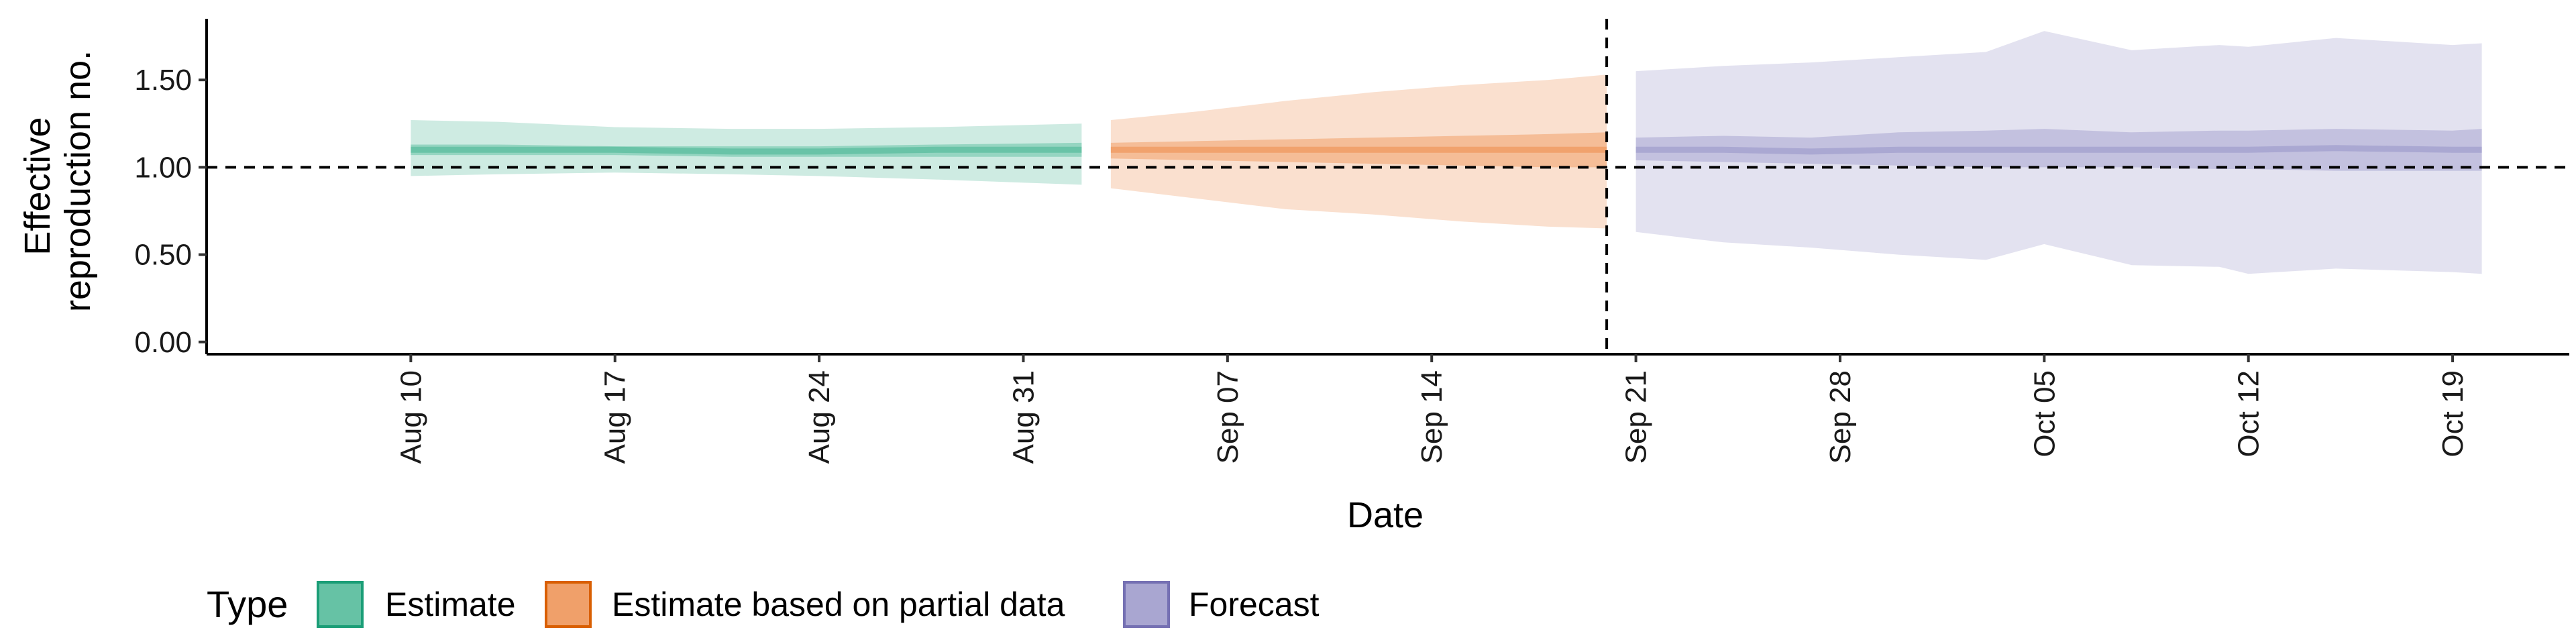 The image size is (2576, 644). What do you see at coordinates (410, 417) in the screenshot?
I see `x-tick-label: Aug 10` at bounding box center [410, 417].